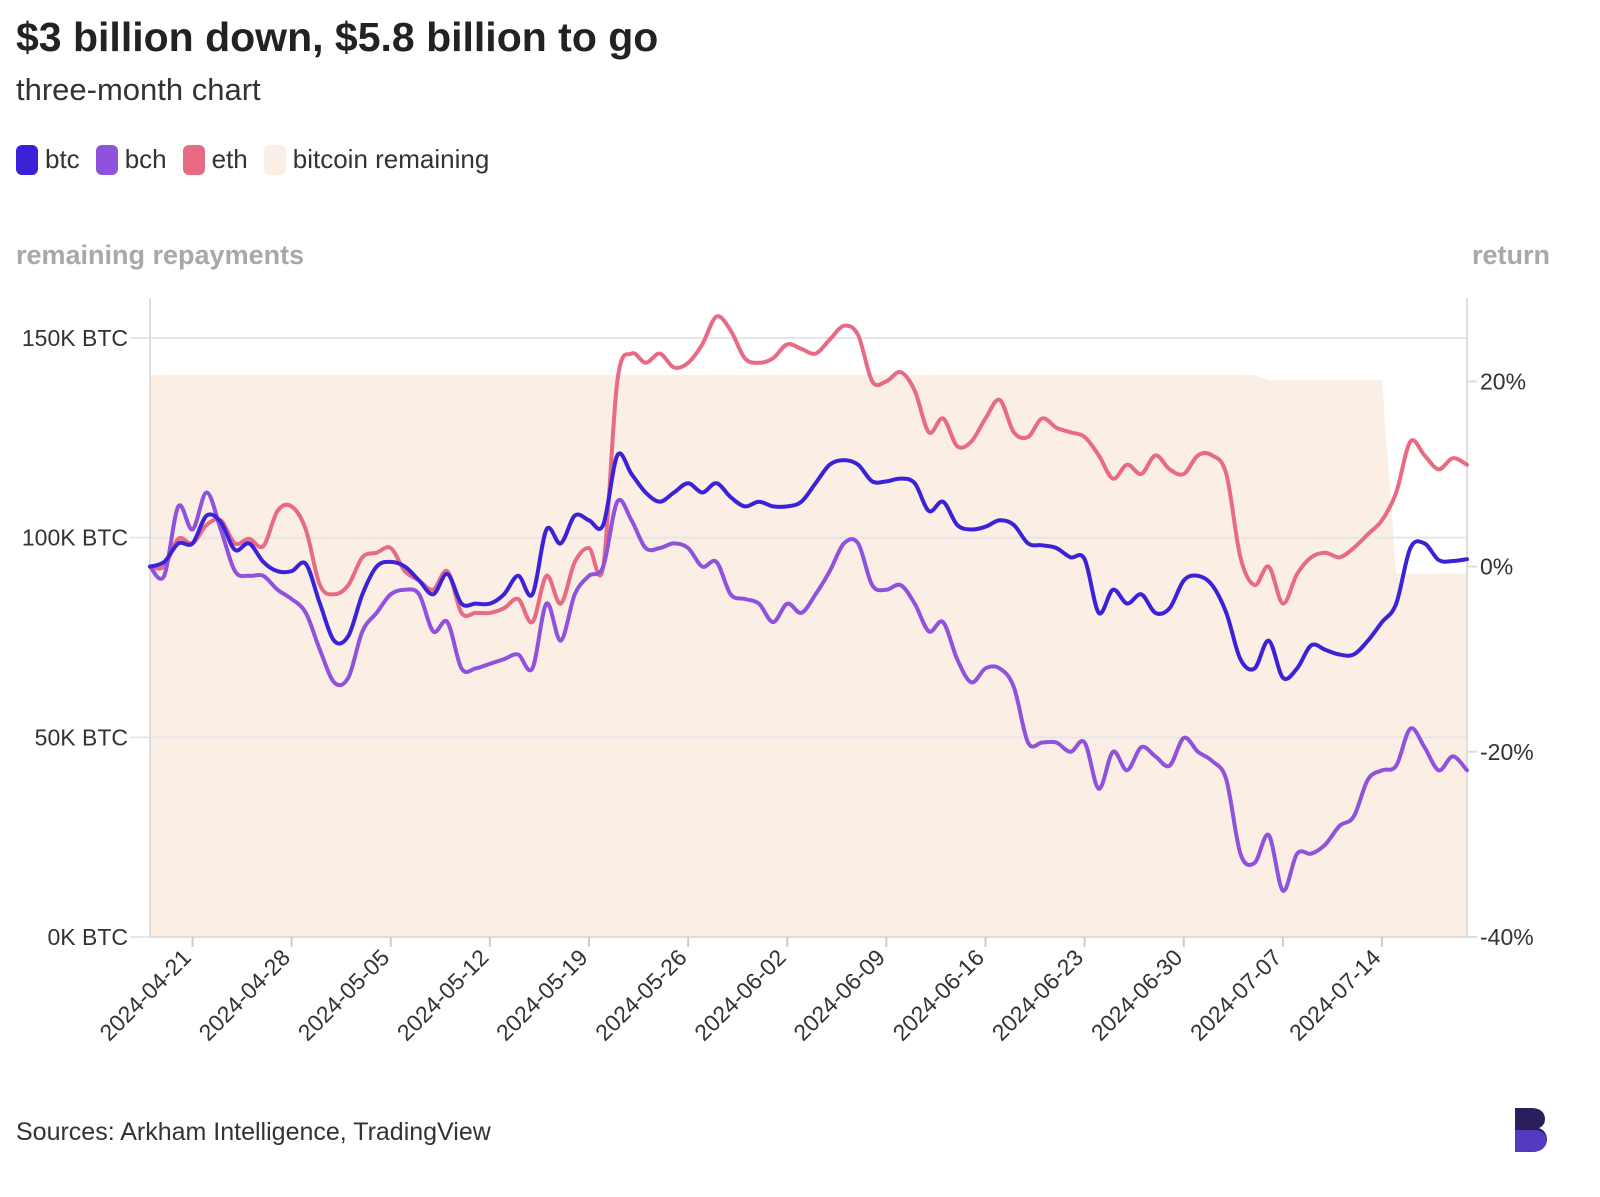 The height and width of the screenshot is (1197, 1600). What do you see at coordinates (87, 937) in the screenshot?
I see `left-tick-label: 0K BTC` at bounding box center [87, 937].